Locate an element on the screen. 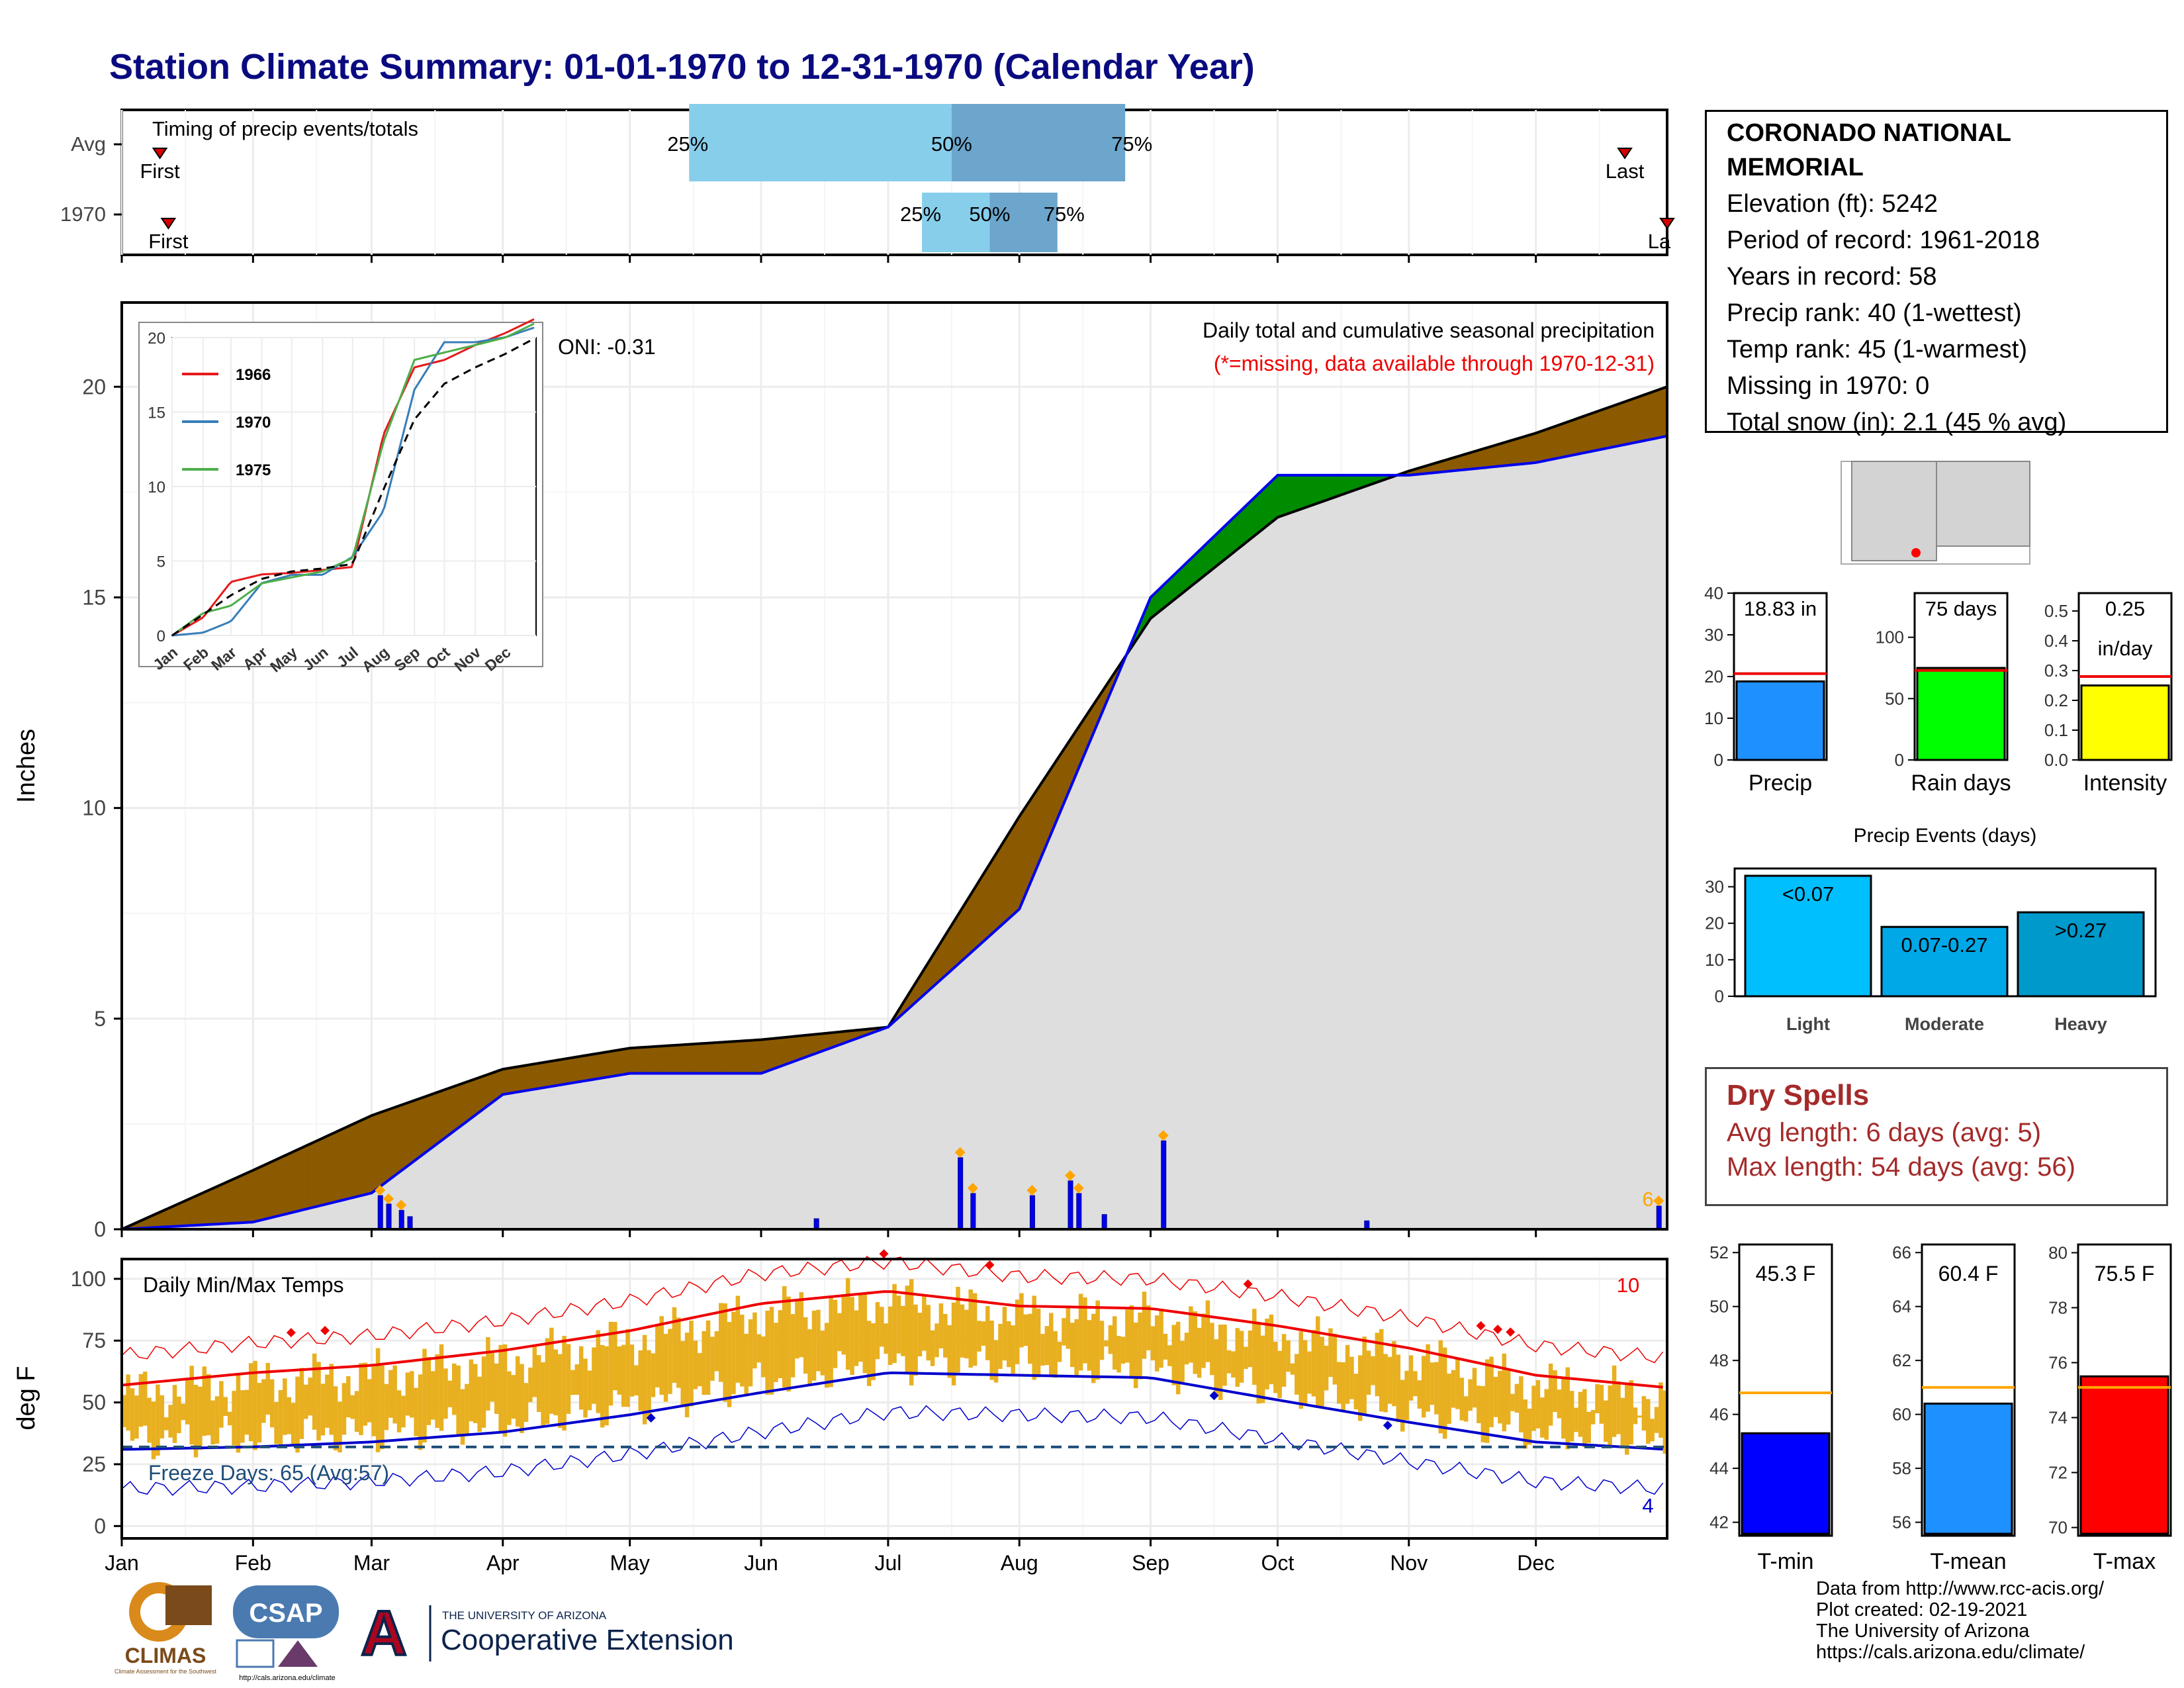 This screenshot has height=1688, width=2184. summary-value-label-2: in/day is located at coordinates (2125, 648).